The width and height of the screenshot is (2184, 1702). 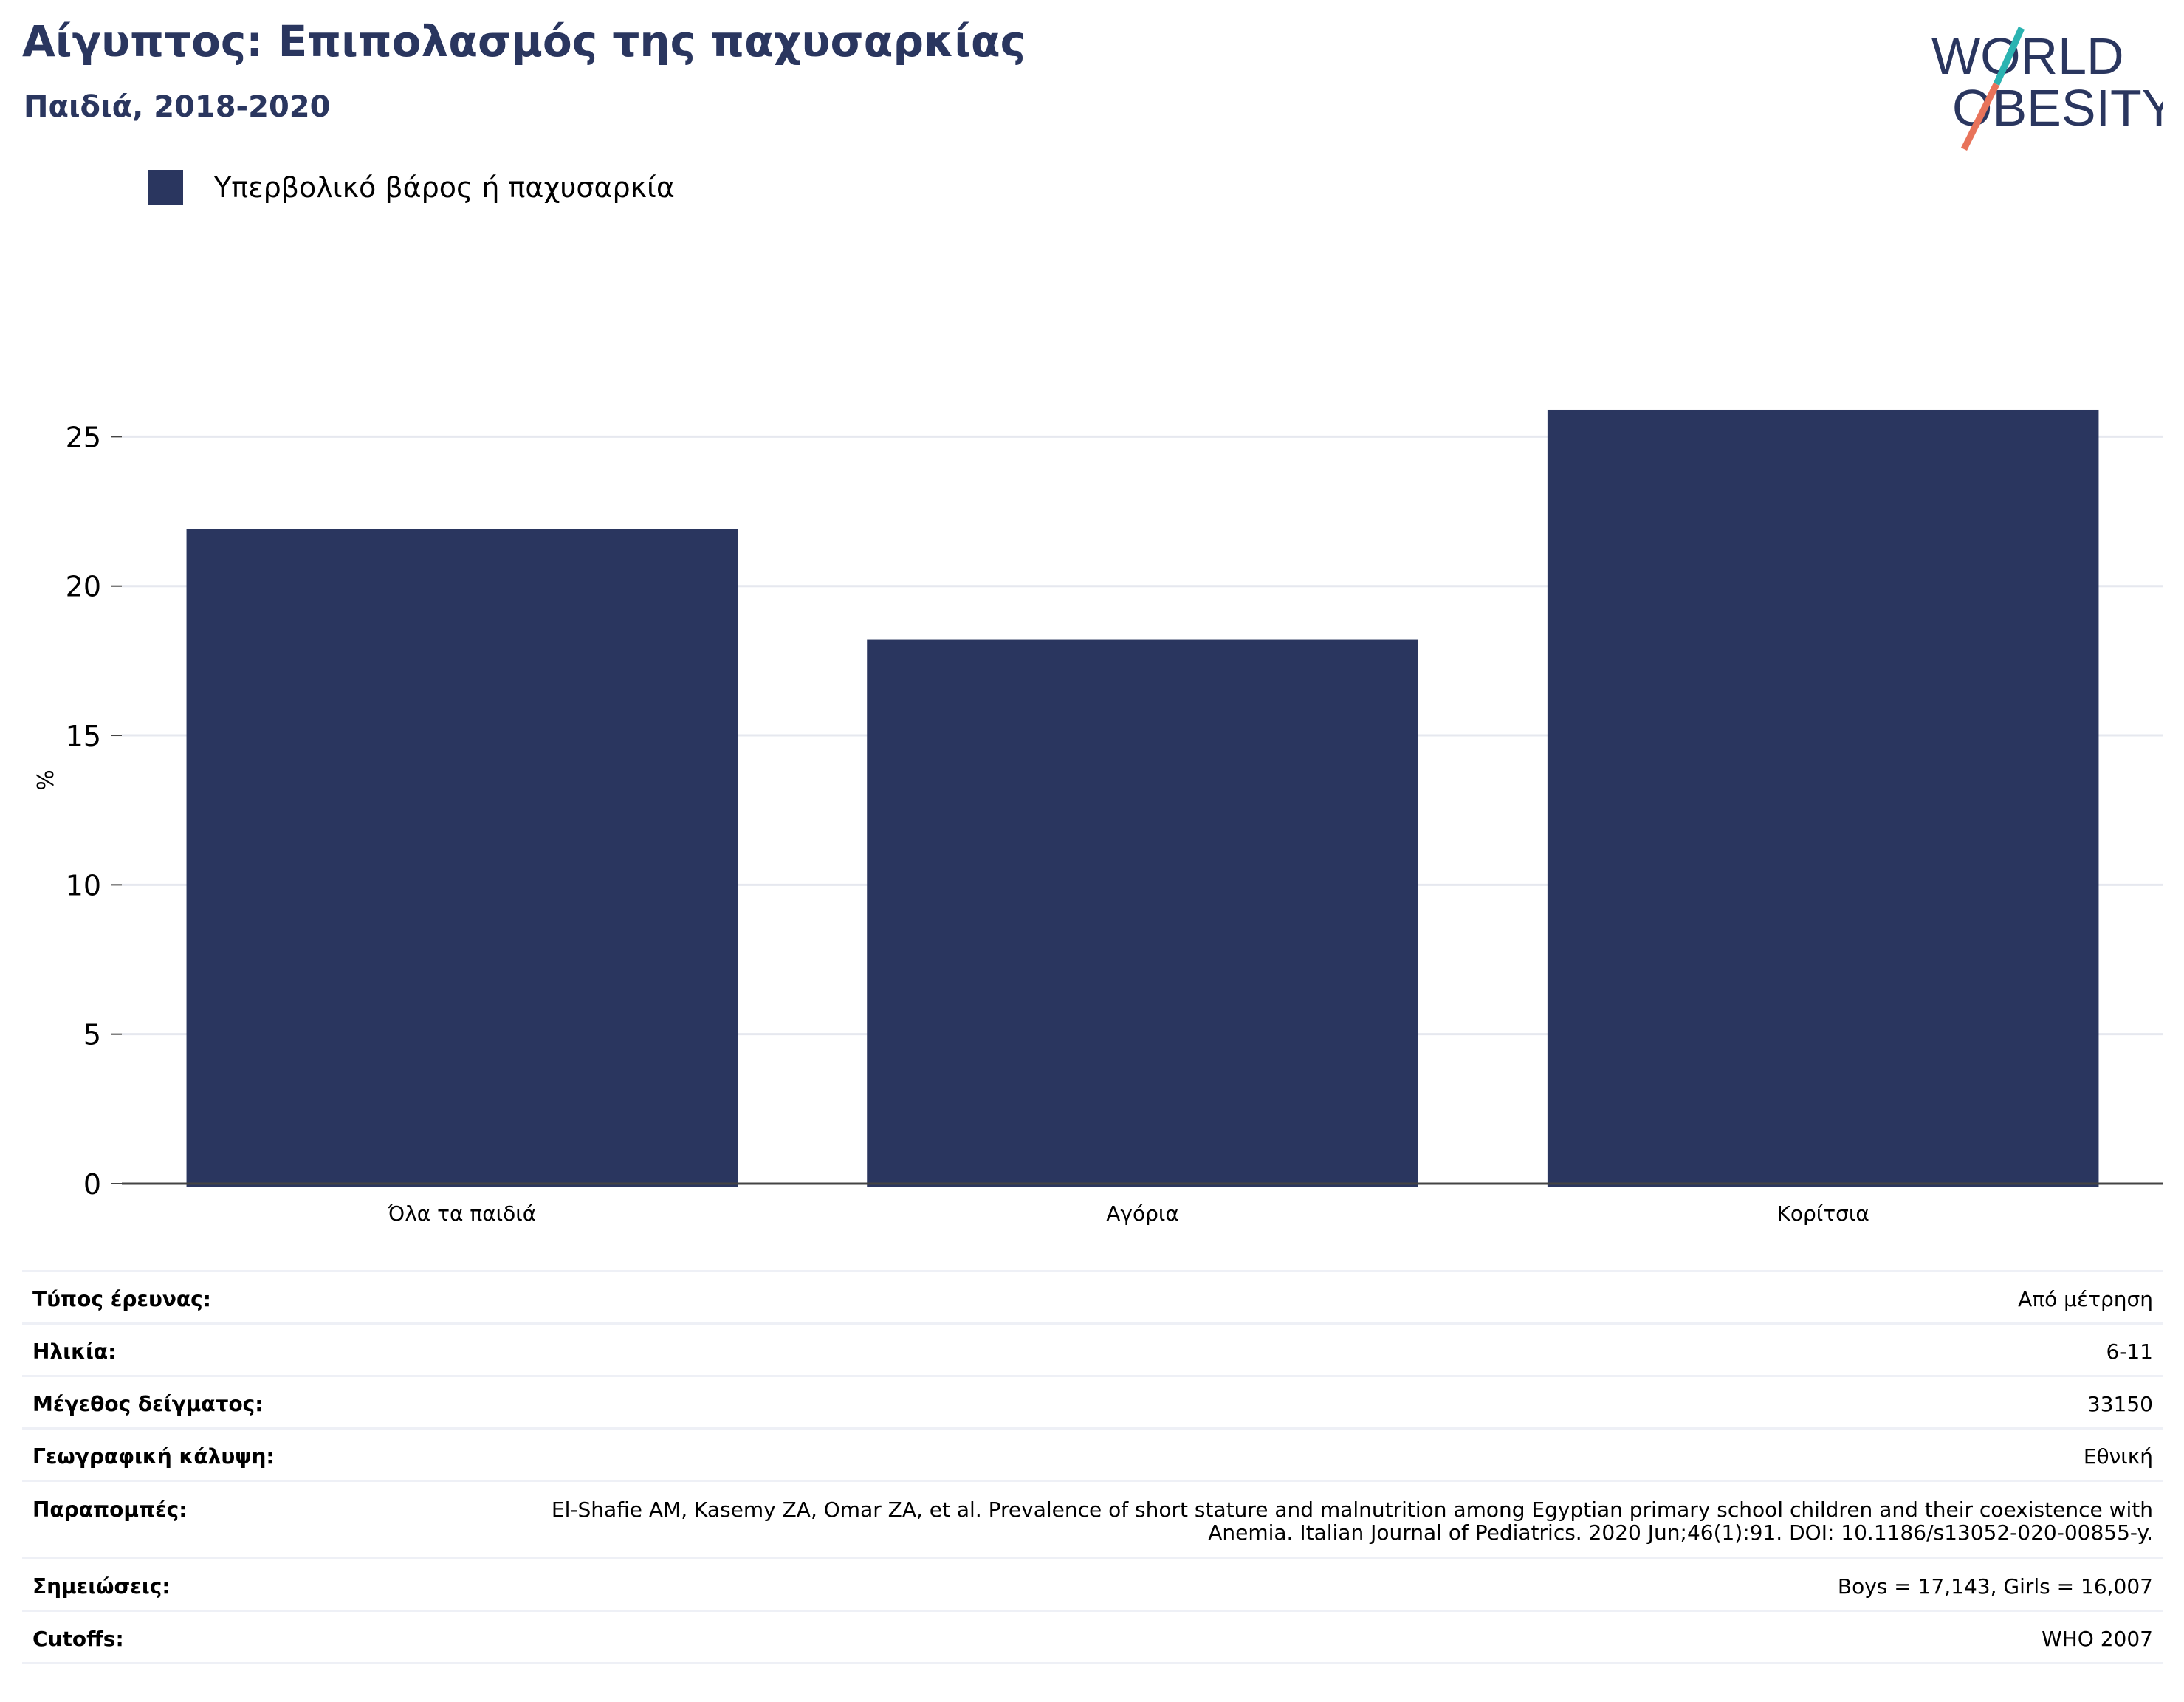 I want to click on info-value: Εθνική, so click(x=1325, y=1454).